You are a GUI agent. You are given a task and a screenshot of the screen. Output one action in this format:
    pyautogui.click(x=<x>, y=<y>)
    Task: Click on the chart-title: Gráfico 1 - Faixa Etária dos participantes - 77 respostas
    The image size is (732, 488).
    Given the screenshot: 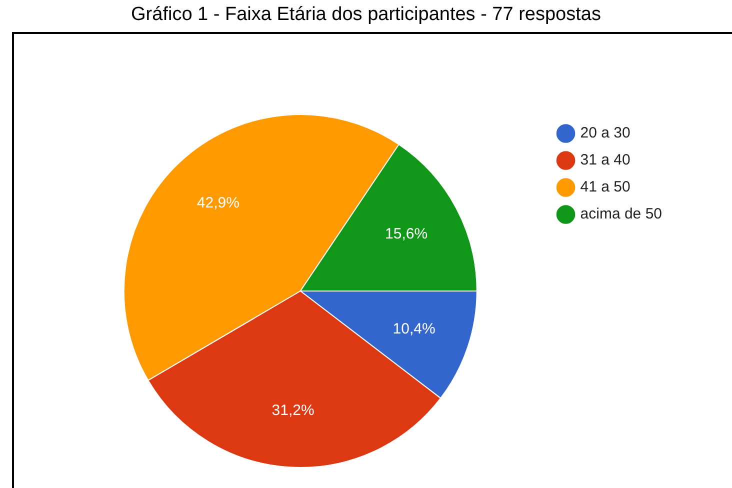 What is the action you would take?
    pyautogui.click(x=366, y=15)
    